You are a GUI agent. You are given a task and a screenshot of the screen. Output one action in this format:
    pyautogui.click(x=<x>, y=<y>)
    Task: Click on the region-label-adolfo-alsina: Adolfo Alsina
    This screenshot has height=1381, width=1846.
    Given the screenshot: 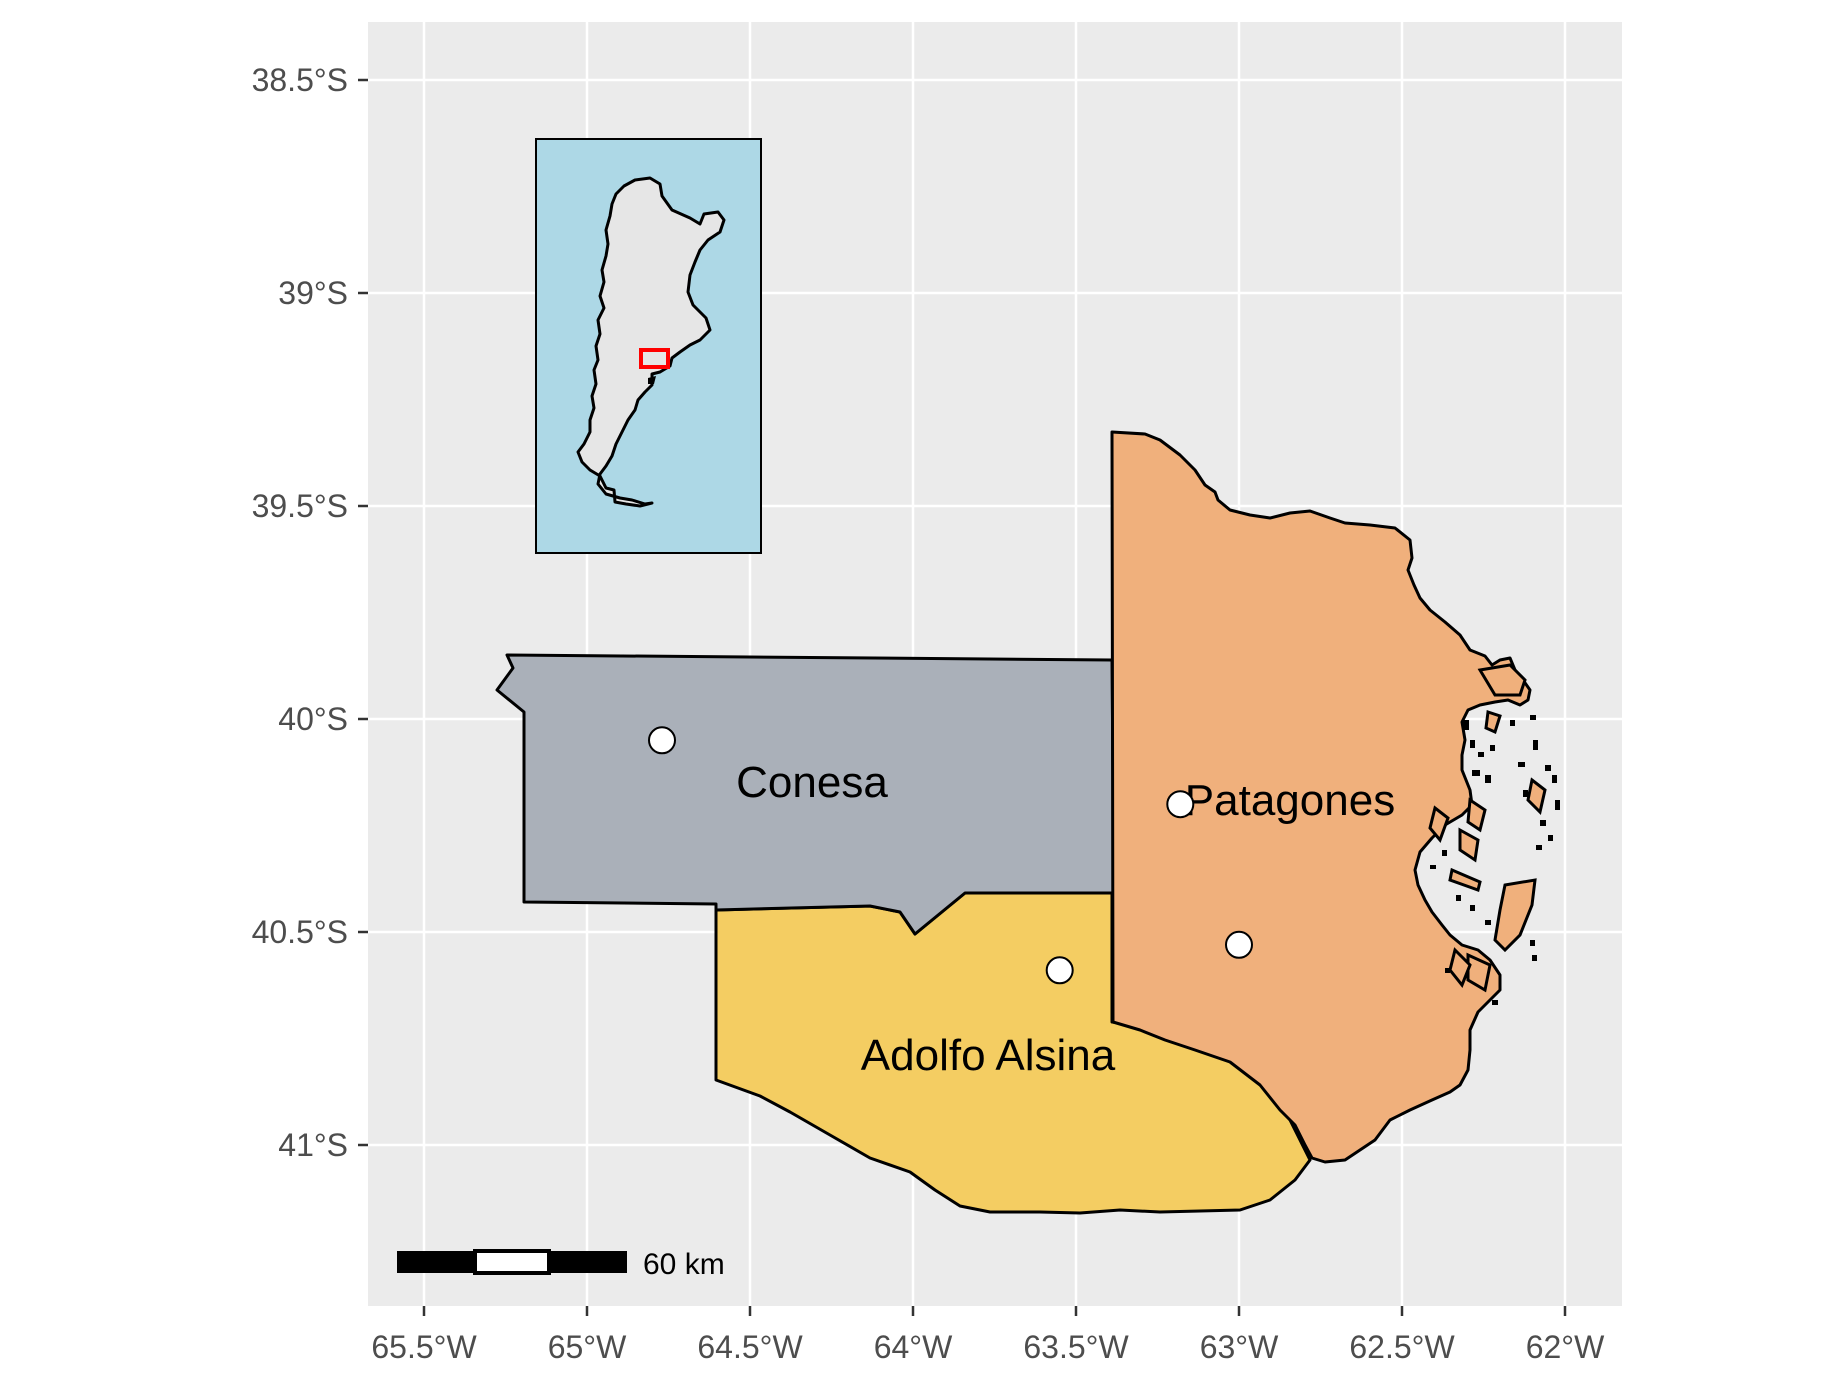 What is the action you would take?
    pyautogui.click(x=988, y=1055)
    